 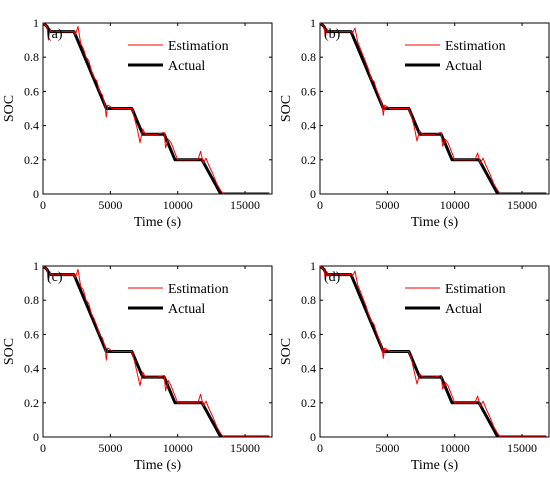 I want to click on panel-label: (c), so click(x=55, y=277).